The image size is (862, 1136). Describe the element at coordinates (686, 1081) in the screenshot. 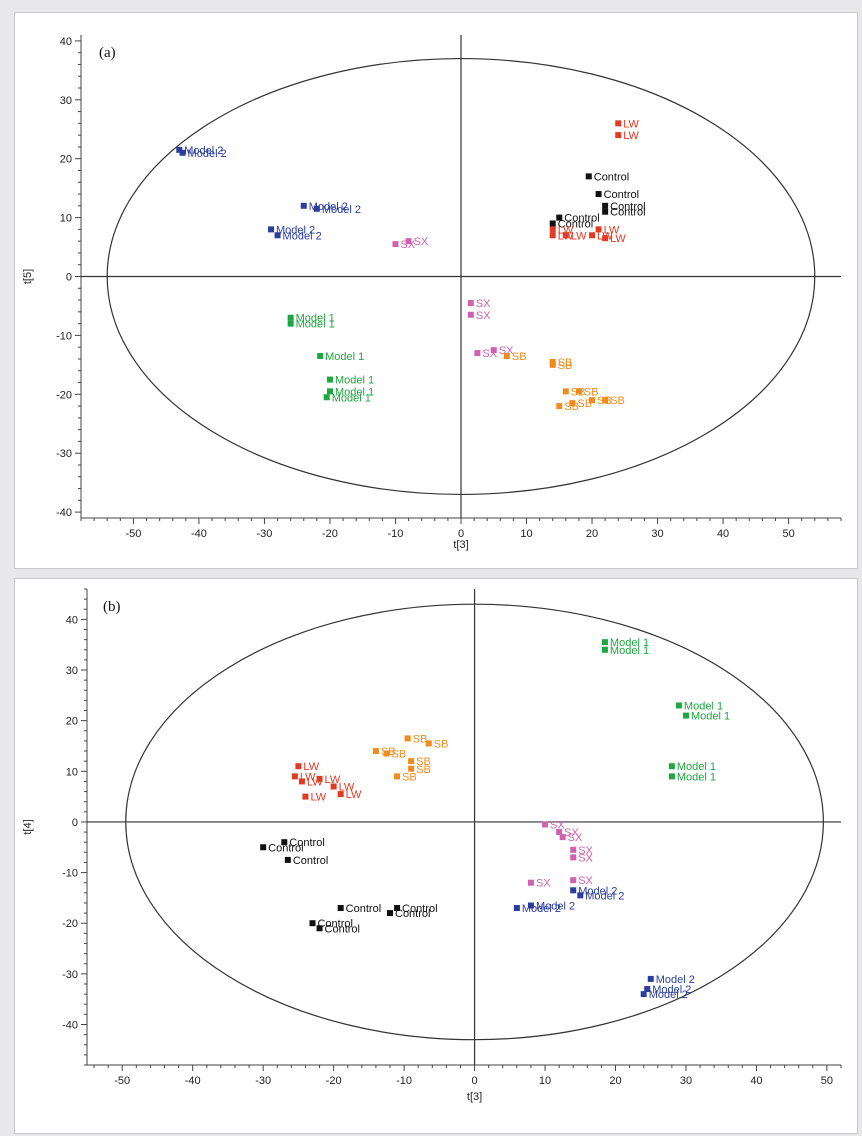

I see `x-tick-label: 30` at that location.